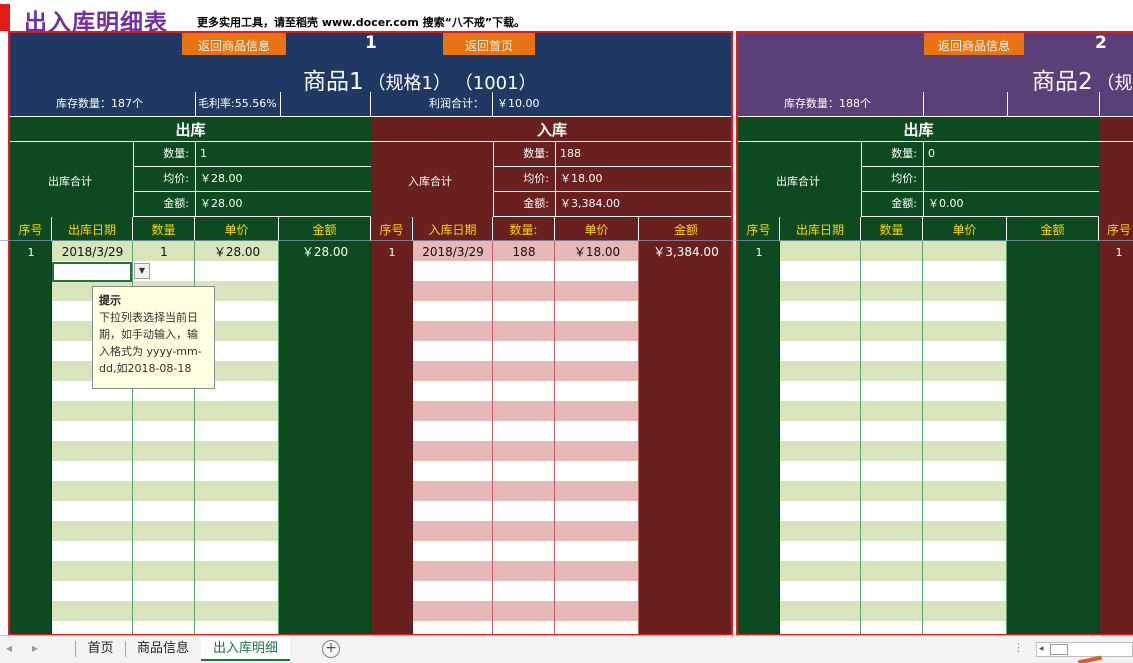  Describe the element at coordinates (409, 83) in the screenshot. I see `product-spec: （规格1）` at that location.